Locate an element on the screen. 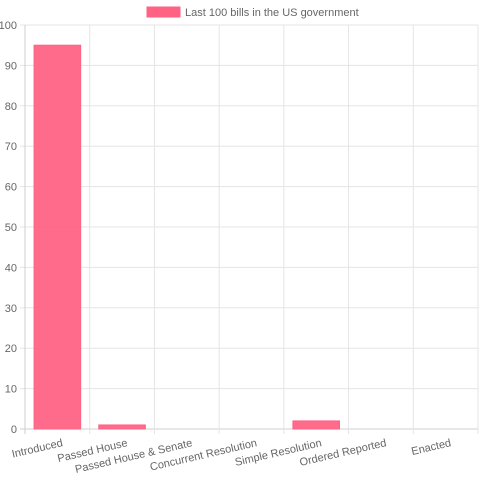 The image size is (480, 480). bar-simple-resolution is located at coordinates (316, 425).